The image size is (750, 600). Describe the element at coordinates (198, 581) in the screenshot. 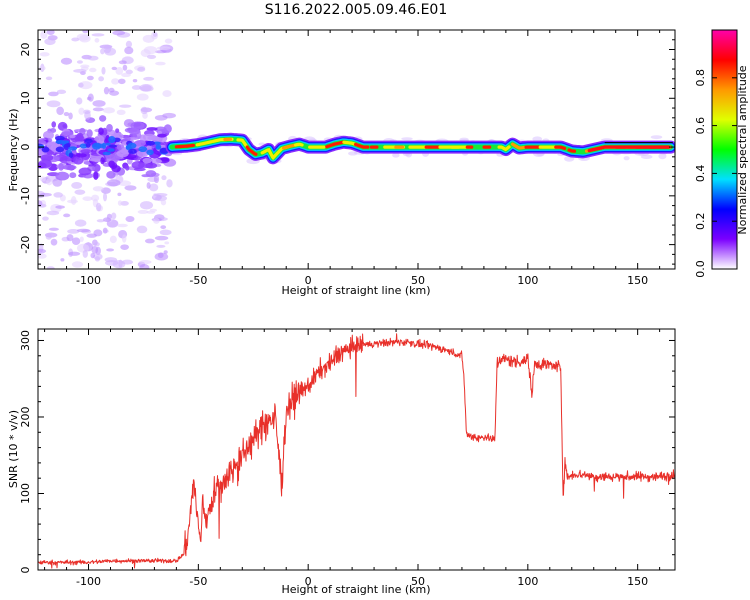

I see `snr-x-tick-label: -50` at that location.